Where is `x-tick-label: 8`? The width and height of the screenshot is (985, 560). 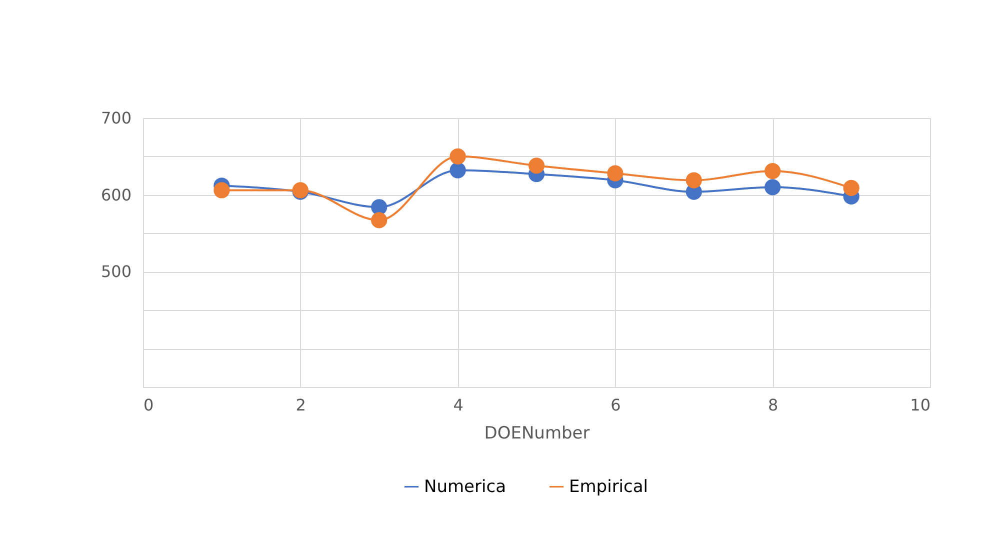
x-tick-label: 8 is located at coordinates (773, 405).